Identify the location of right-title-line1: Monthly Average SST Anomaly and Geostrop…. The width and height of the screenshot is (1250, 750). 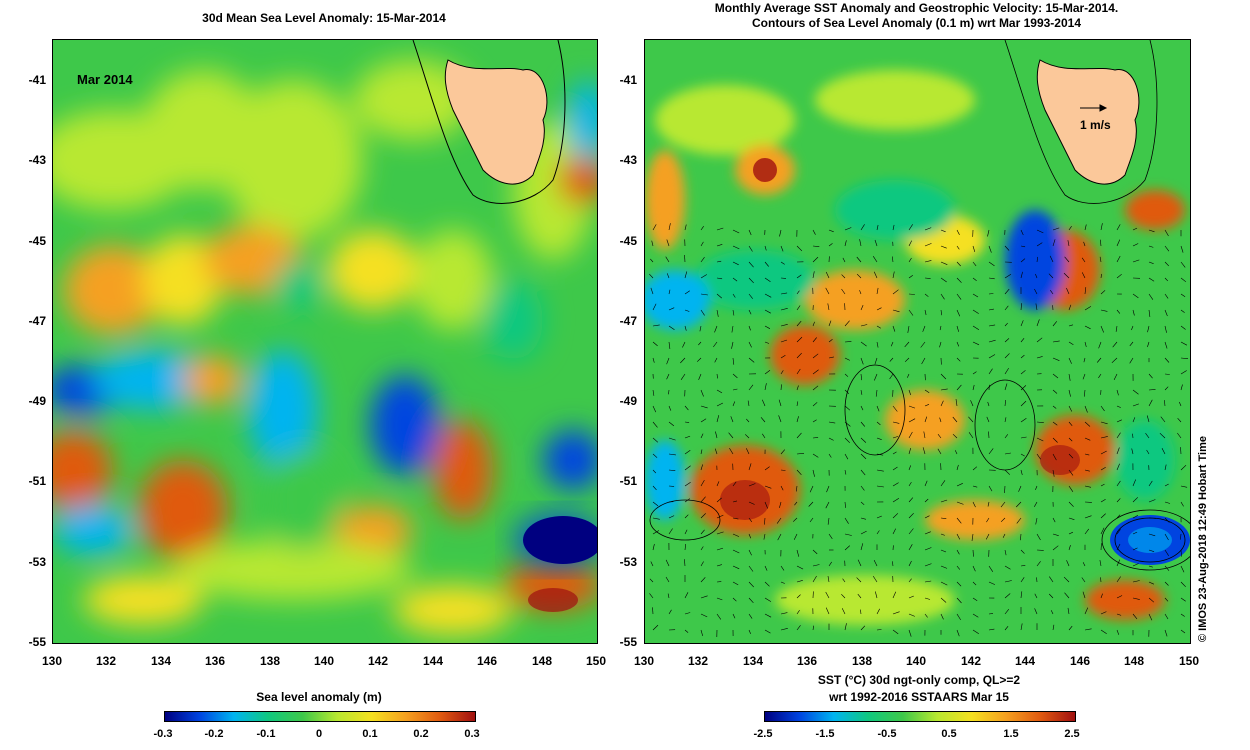
(916, 8).